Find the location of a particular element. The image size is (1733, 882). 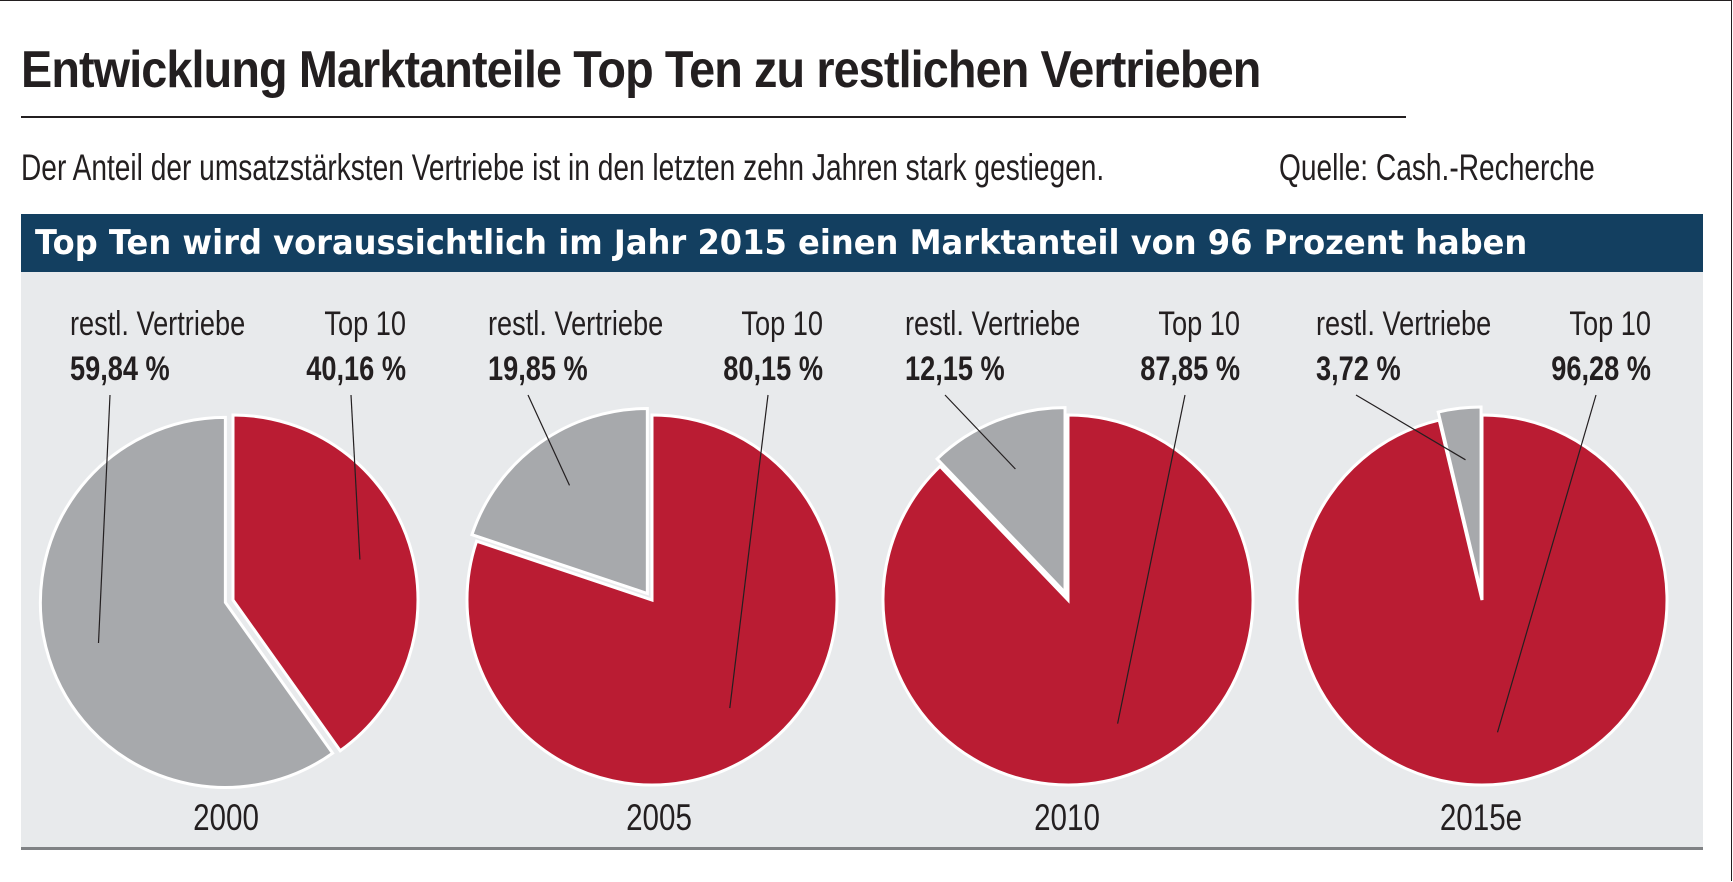

slice-rest-2010 is located at coordinates (1000, 501).